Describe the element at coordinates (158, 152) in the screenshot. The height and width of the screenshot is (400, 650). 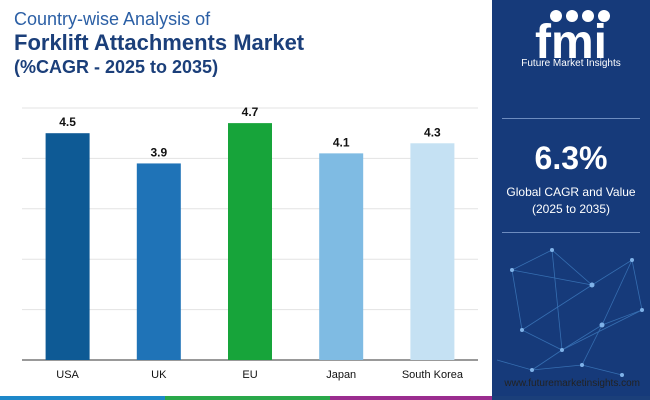
I see `data-label: 3.9` at that location.